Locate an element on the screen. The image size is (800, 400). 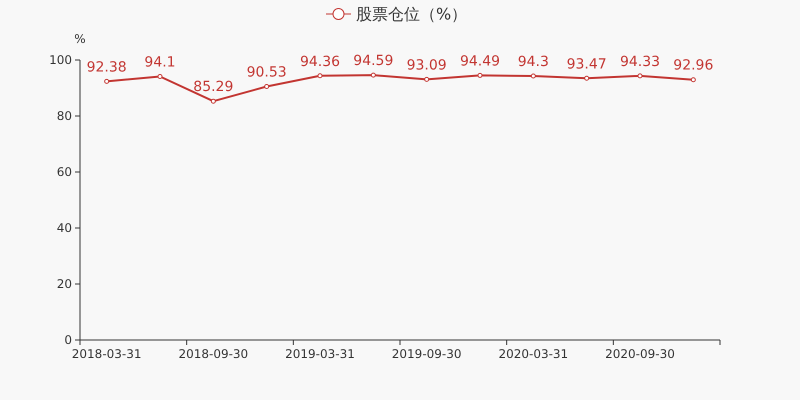
x-tick-label: 2020-09-30 is located at coordinates (640, 354).